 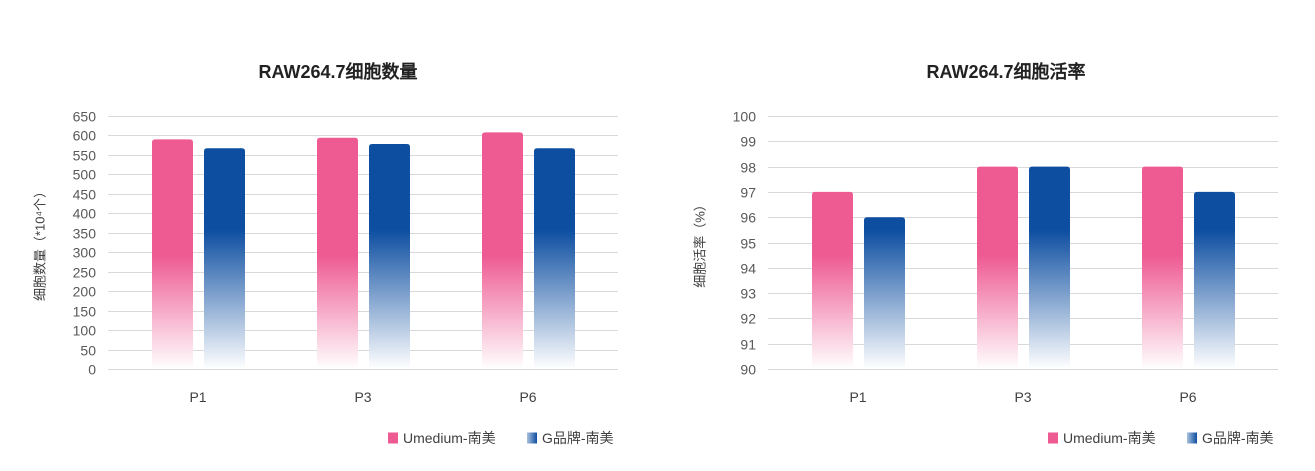 What do you see at coordinates (748, 193) in the screenshot?
I see `y-tick-label: 97` at bounding box center [748, 193].